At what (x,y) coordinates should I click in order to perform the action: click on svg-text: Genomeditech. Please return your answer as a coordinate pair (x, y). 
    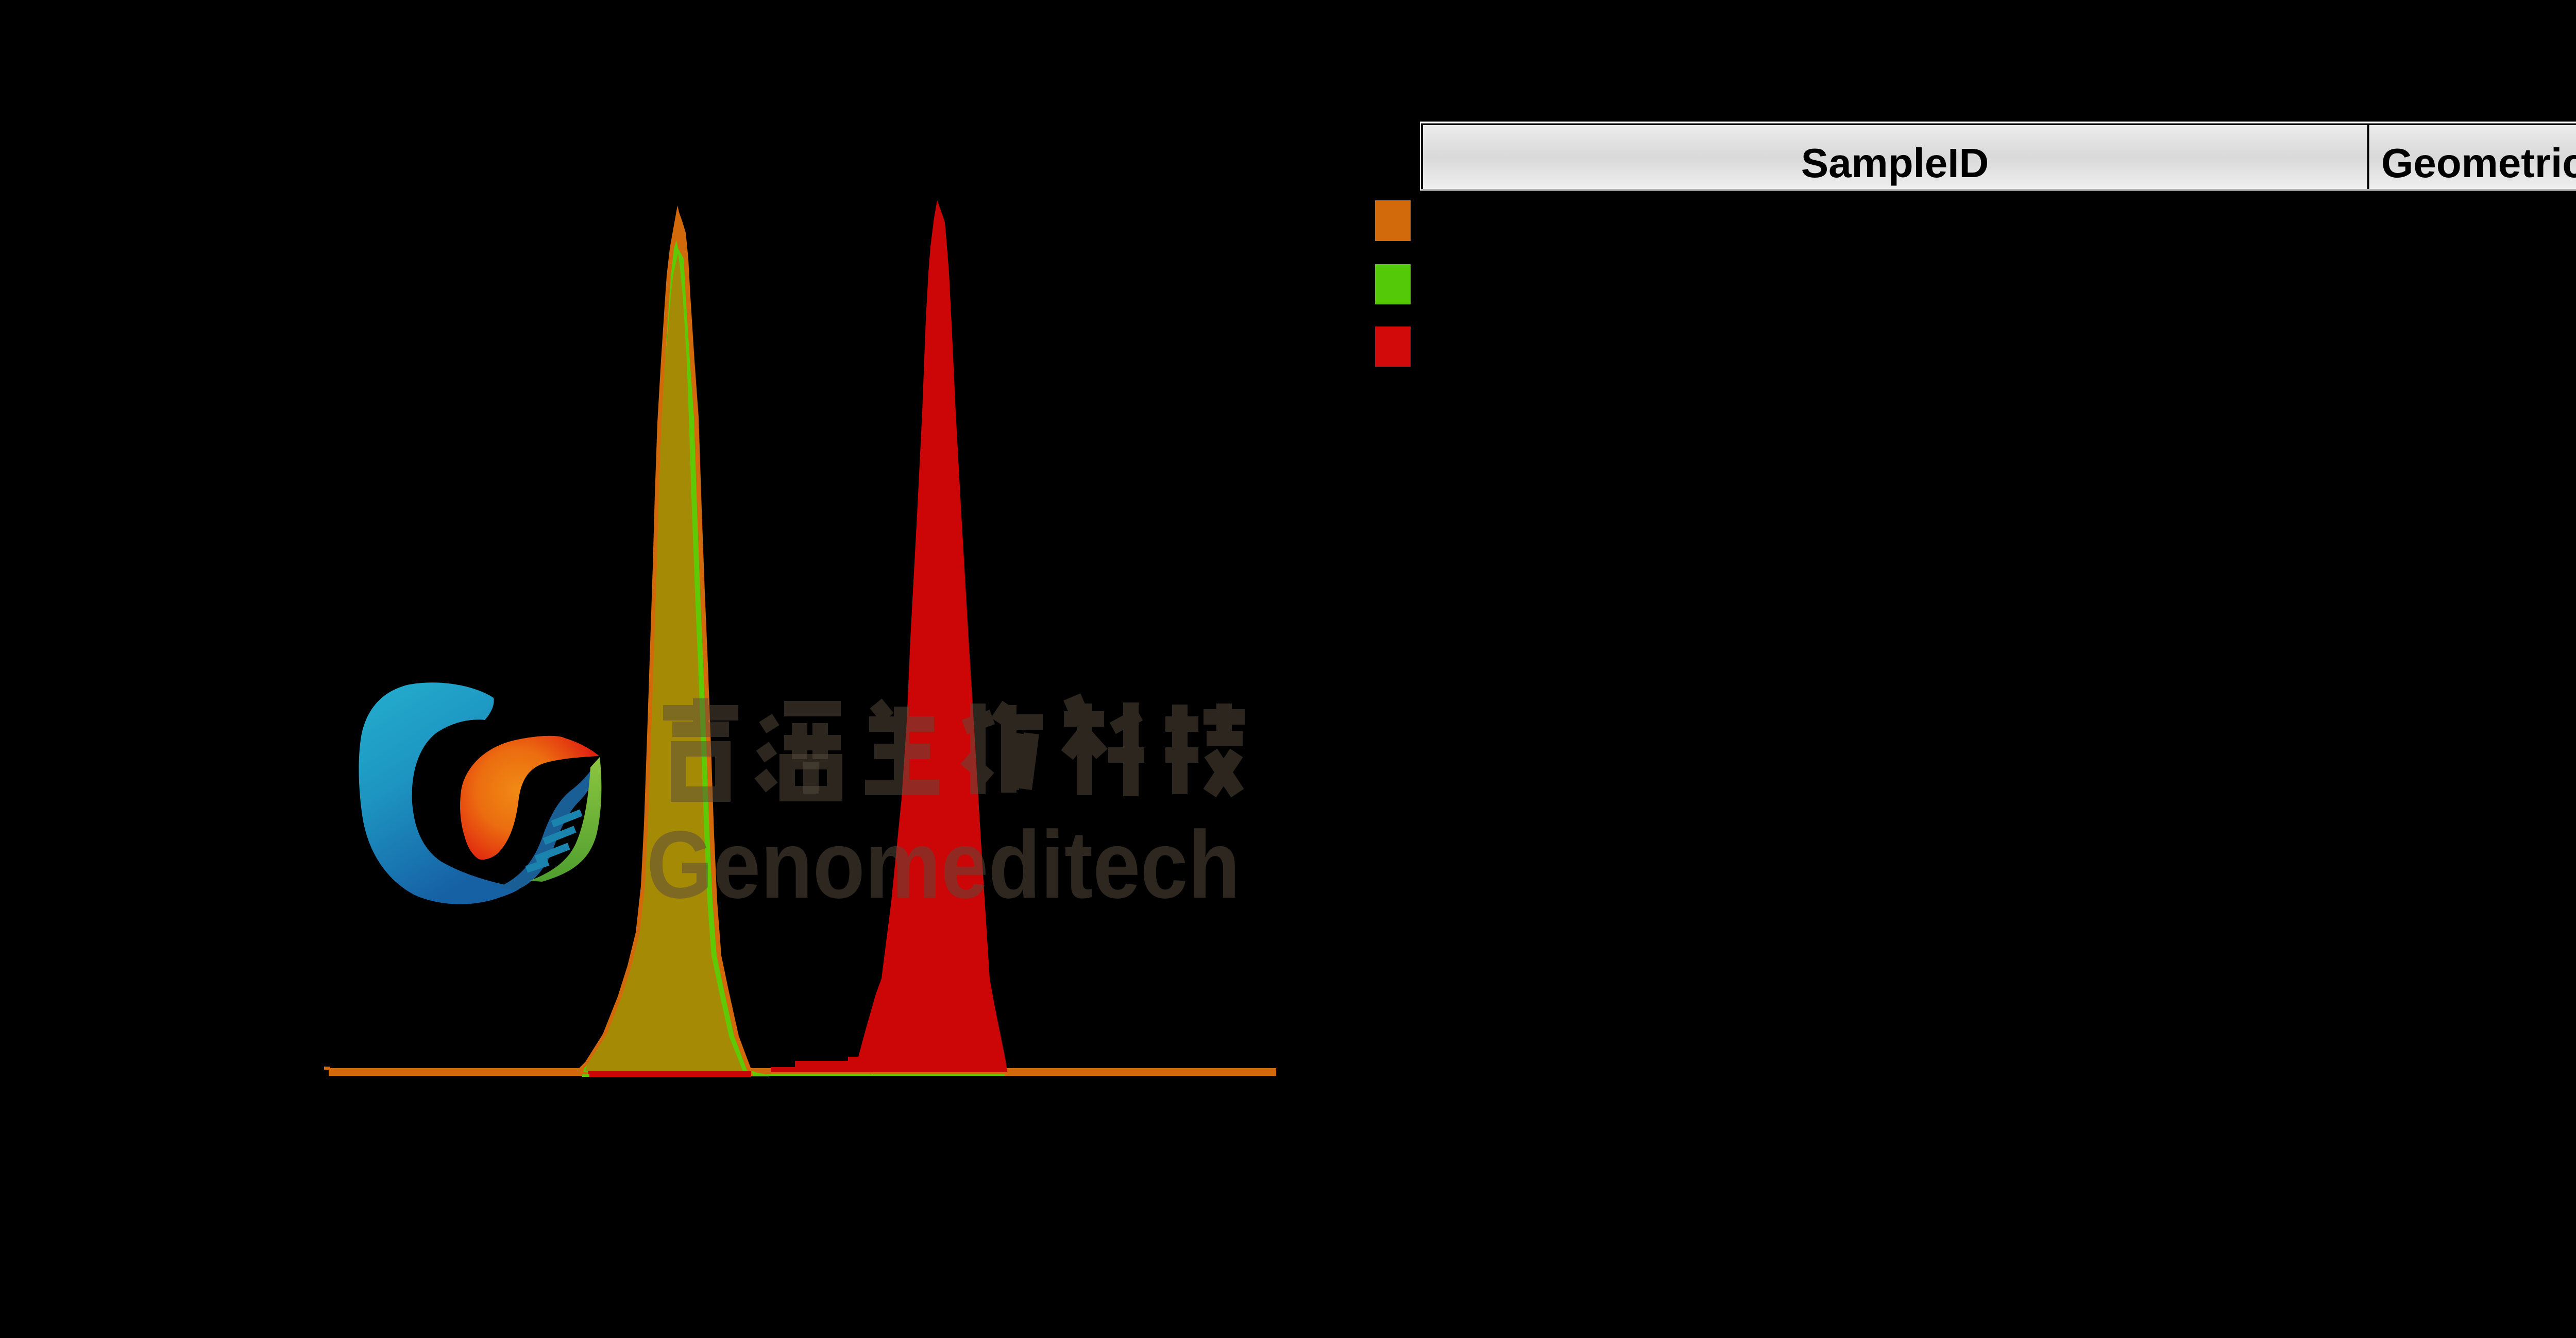
    Looking at the image, I should click on (943, 865).